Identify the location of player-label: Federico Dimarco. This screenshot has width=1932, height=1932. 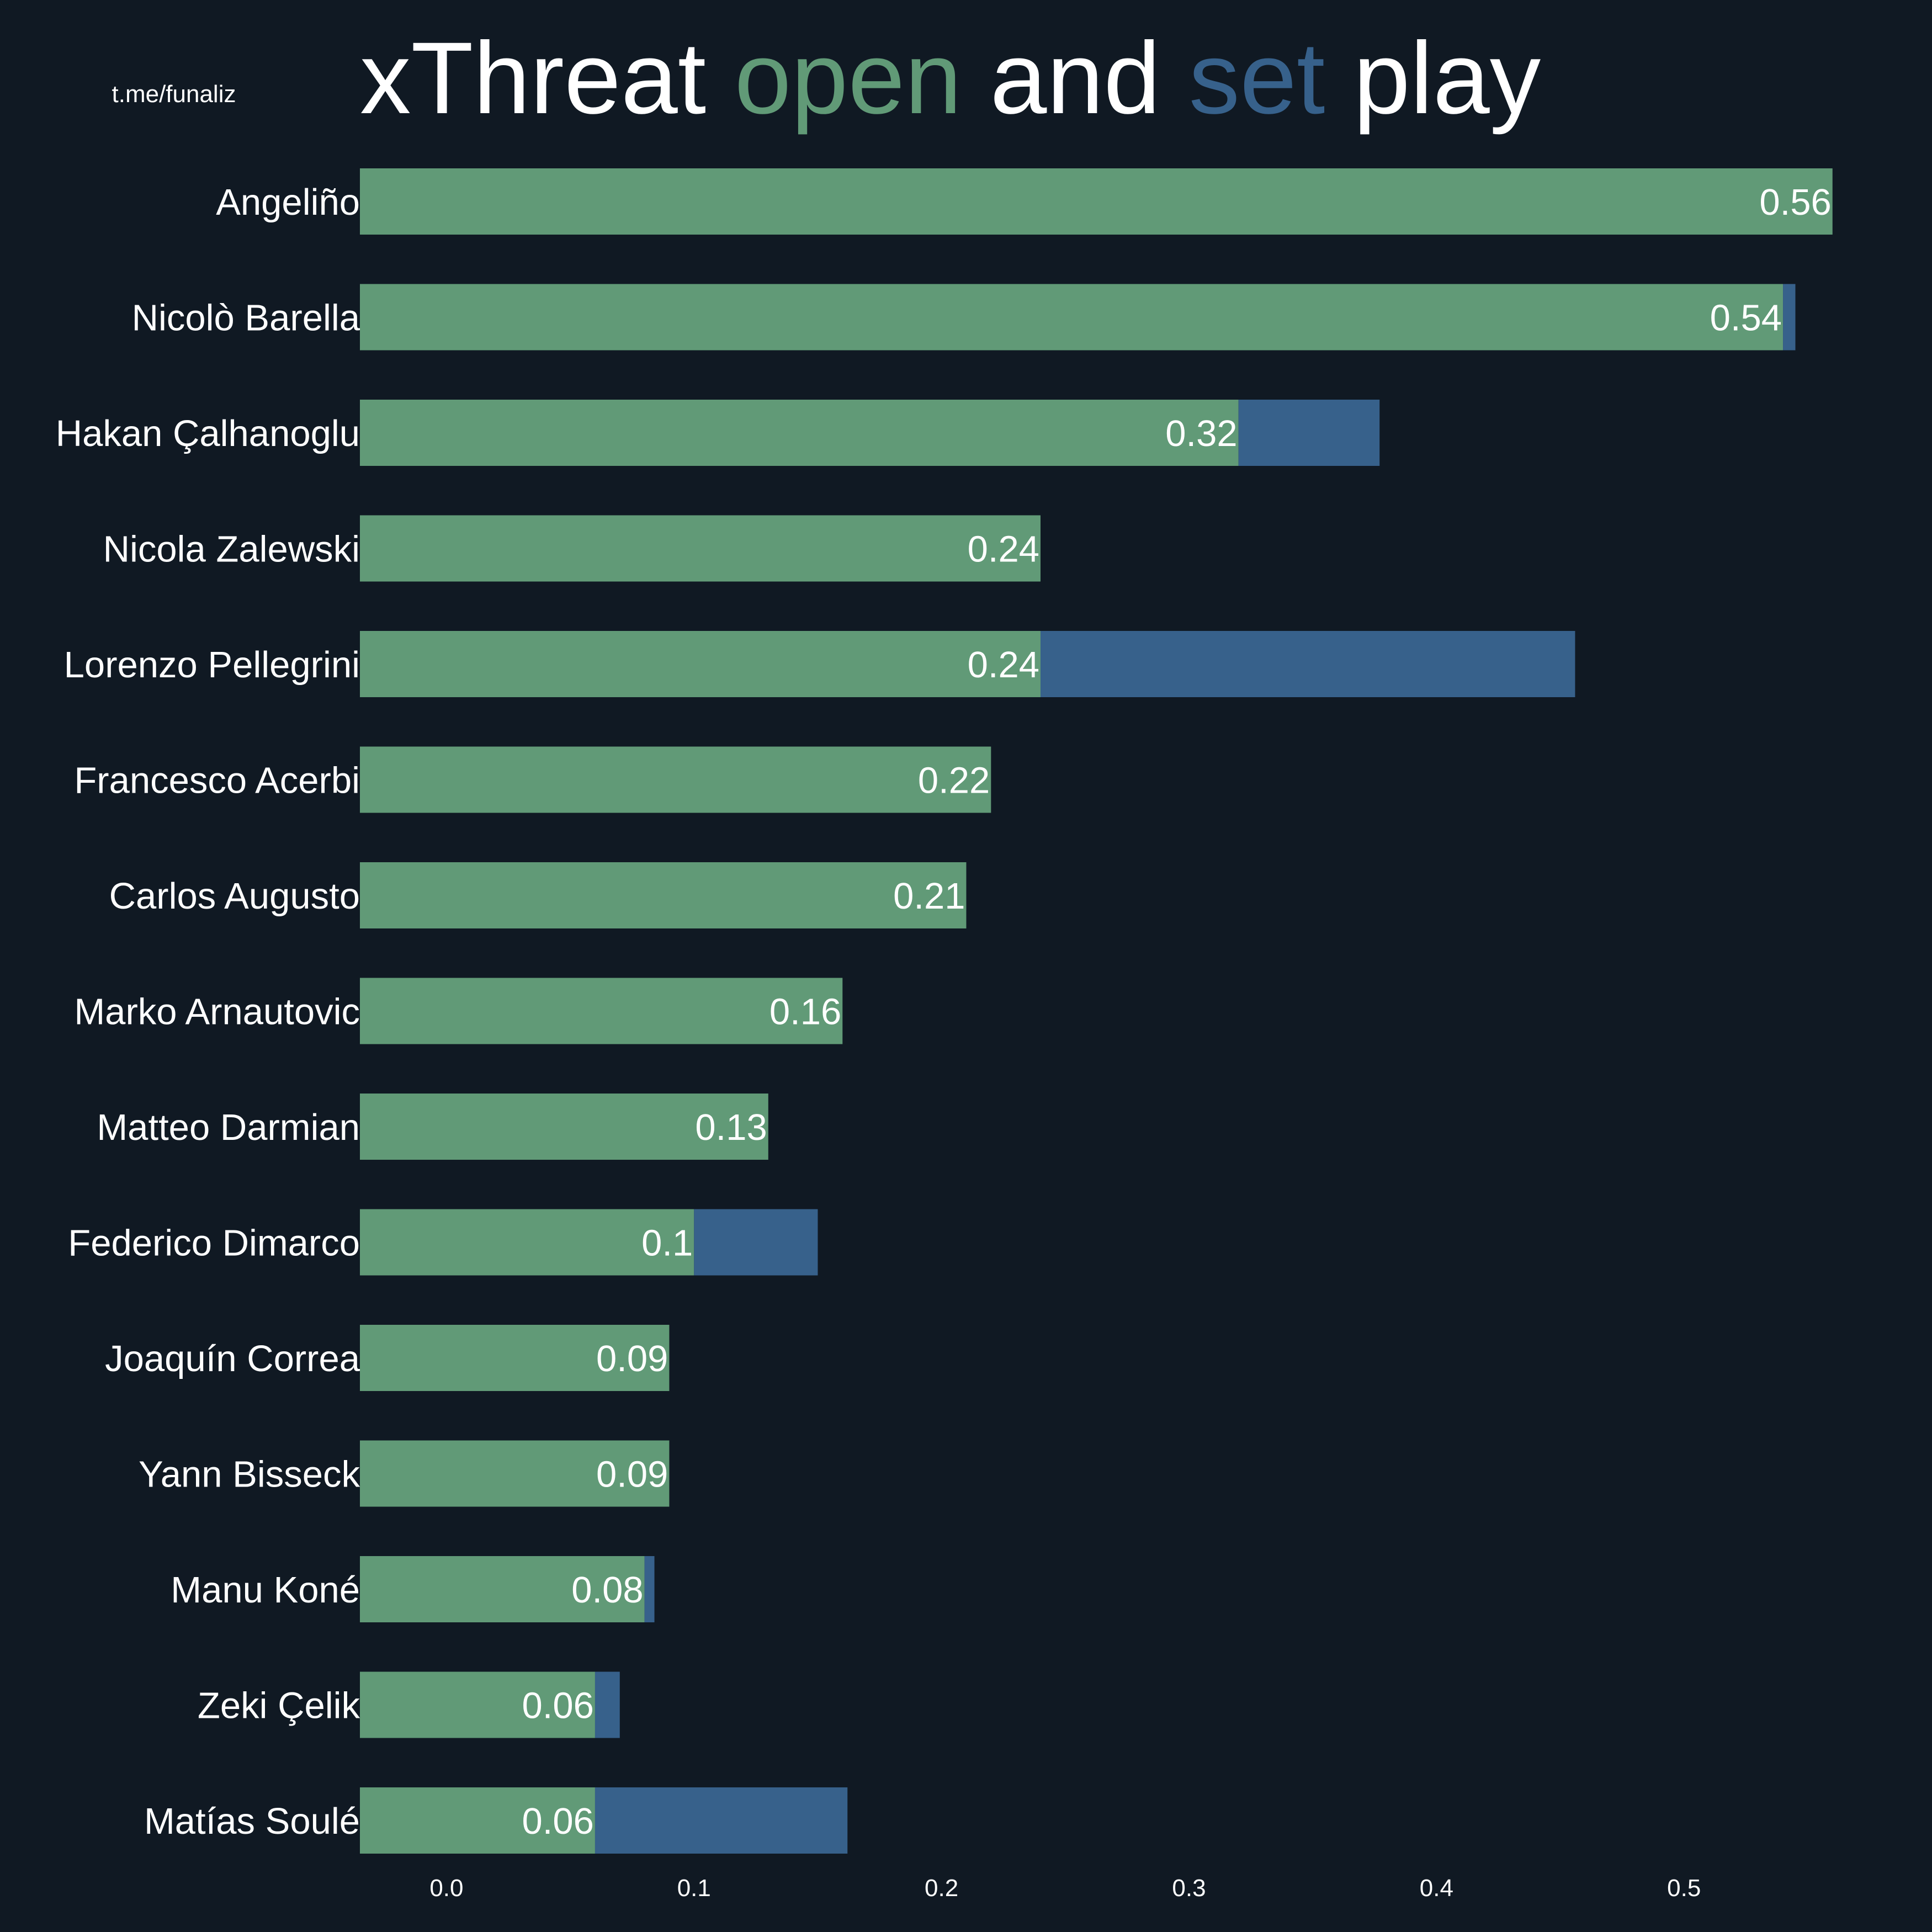
(214, 1244).